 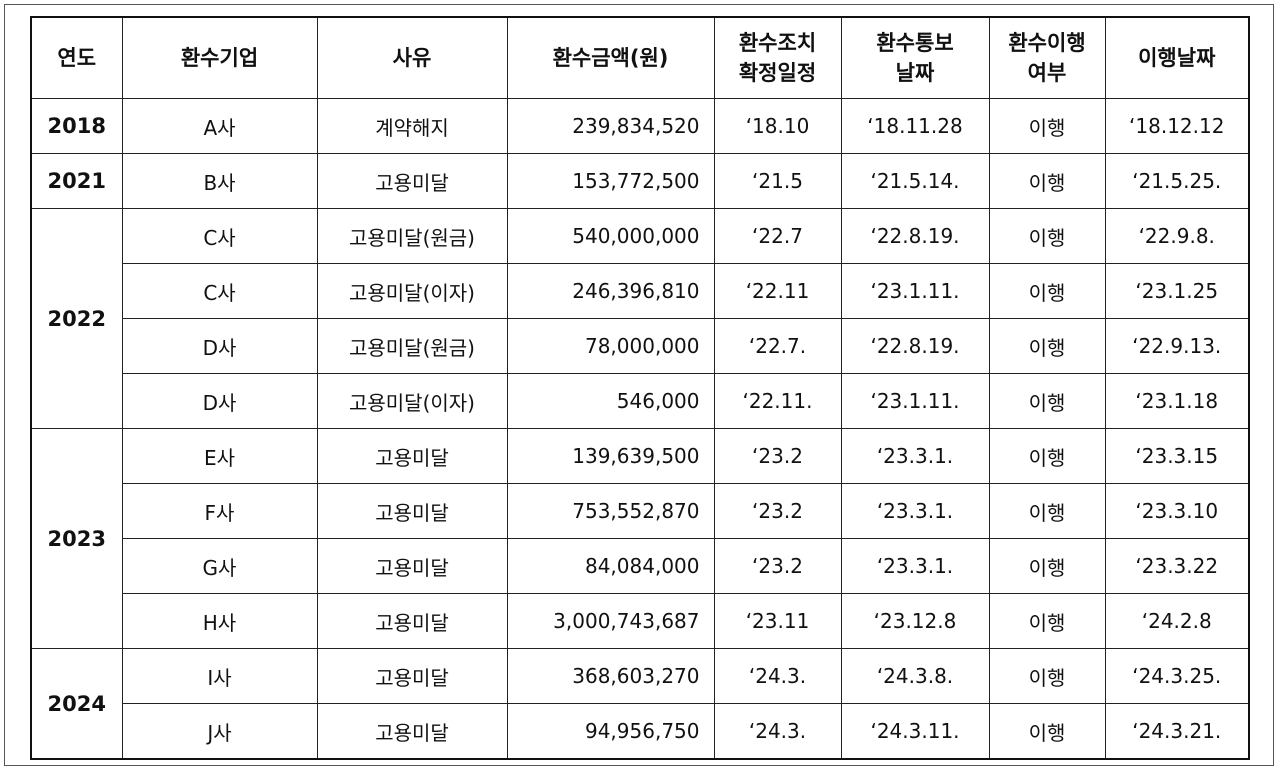 What do you see at coordinates (777, 401) in the screenshot?
I see `confirm-cell: ‘22.11.` at bounding box center [777, 401].